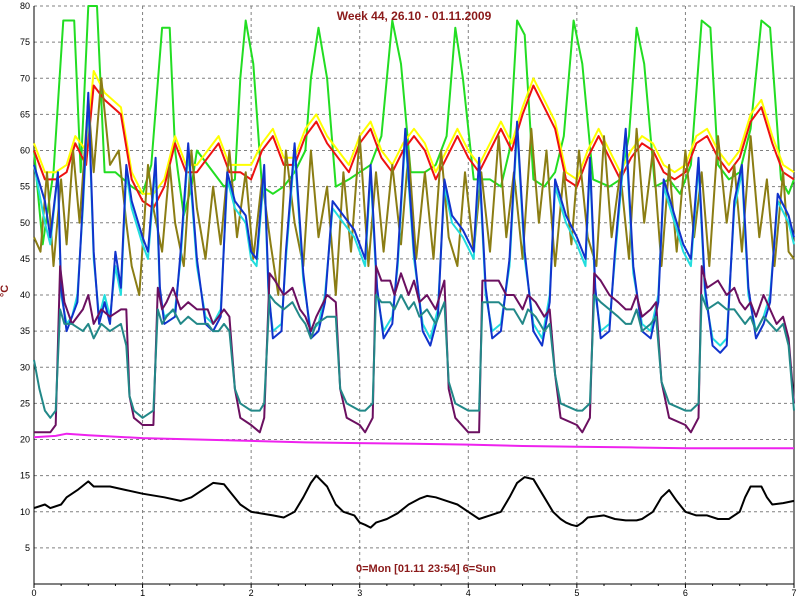  What do you see at coordinates (25, 151) in the screenshot?
I see `y-tick-label: 60` at bounding box center [25, 151].